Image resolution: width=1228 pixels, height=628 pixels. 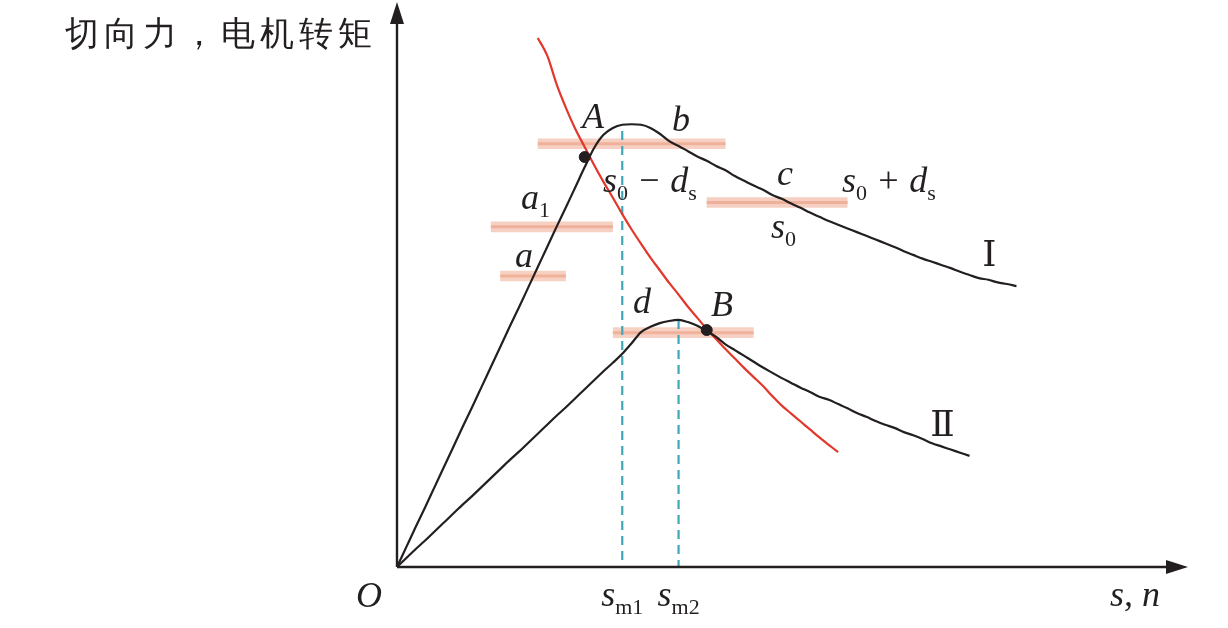 What do you see at coordinates (592, 116) in the screenshot?
I see `annotation: A` at bounding box center [592, 116].